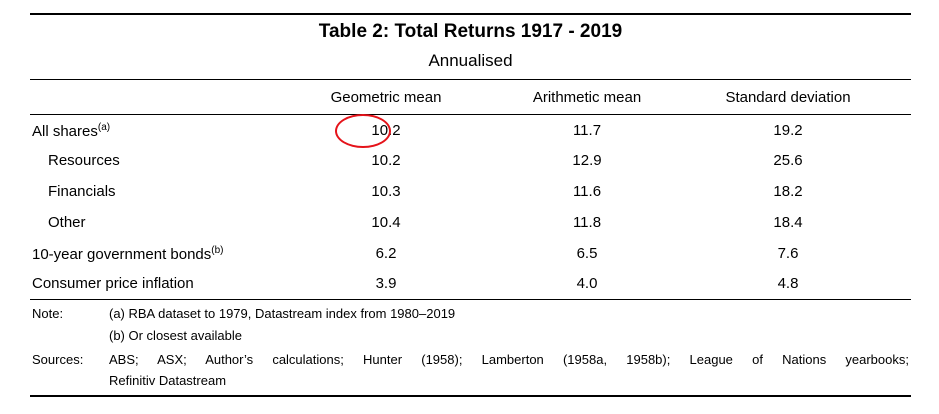  I want to click on top-rule, so click(470, 14).